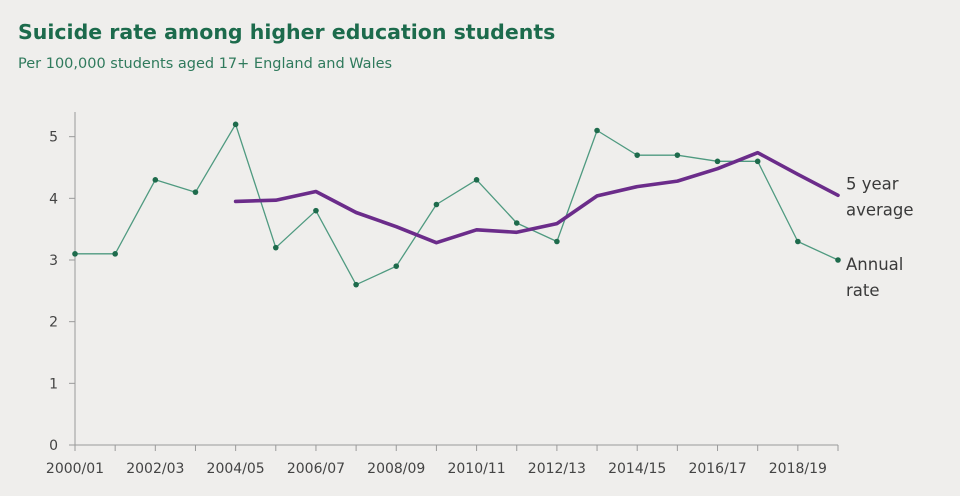 The image size is (960, 496). Describe the element at coordinates (53, 323) in the screenshot. I see `y-tick-label: 2` at that location.